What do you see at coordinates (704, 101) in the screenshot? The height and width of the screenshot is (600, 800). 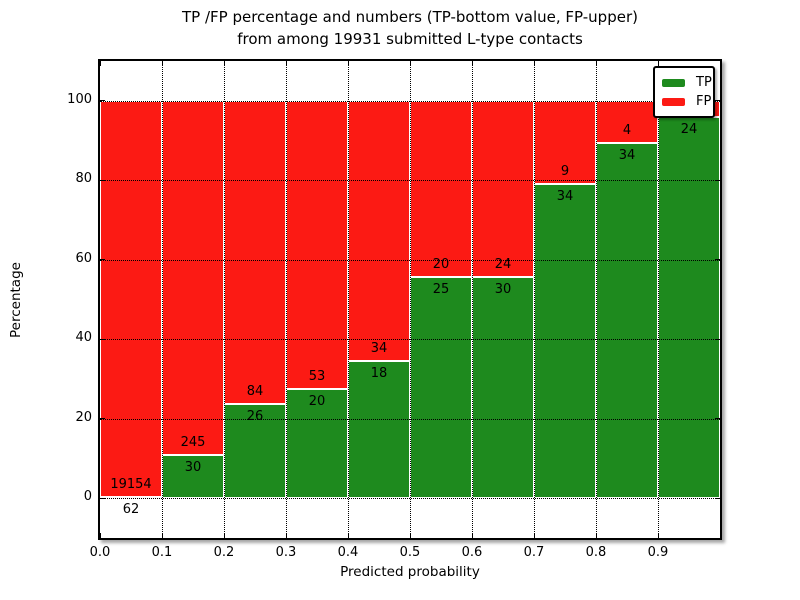 I see `legend-label-fp: FP` at bounding box center [704, 101].